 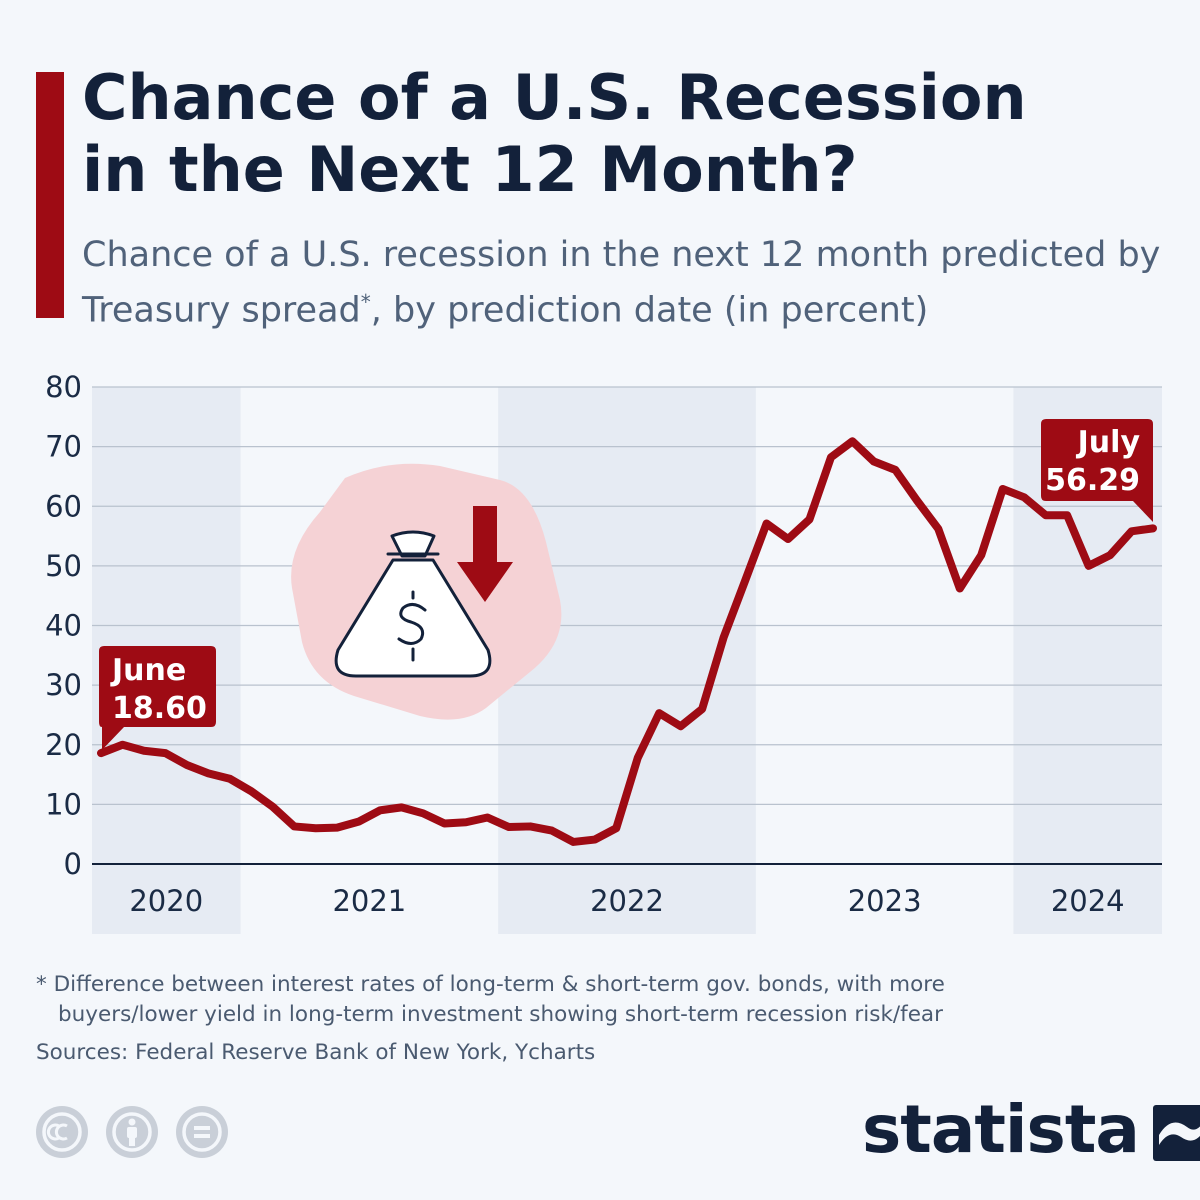 What do you see at coordinates (885, 901) in the screenshot?
I see `x-tick-label-2023: 2023` at bounding box center [885, 901].